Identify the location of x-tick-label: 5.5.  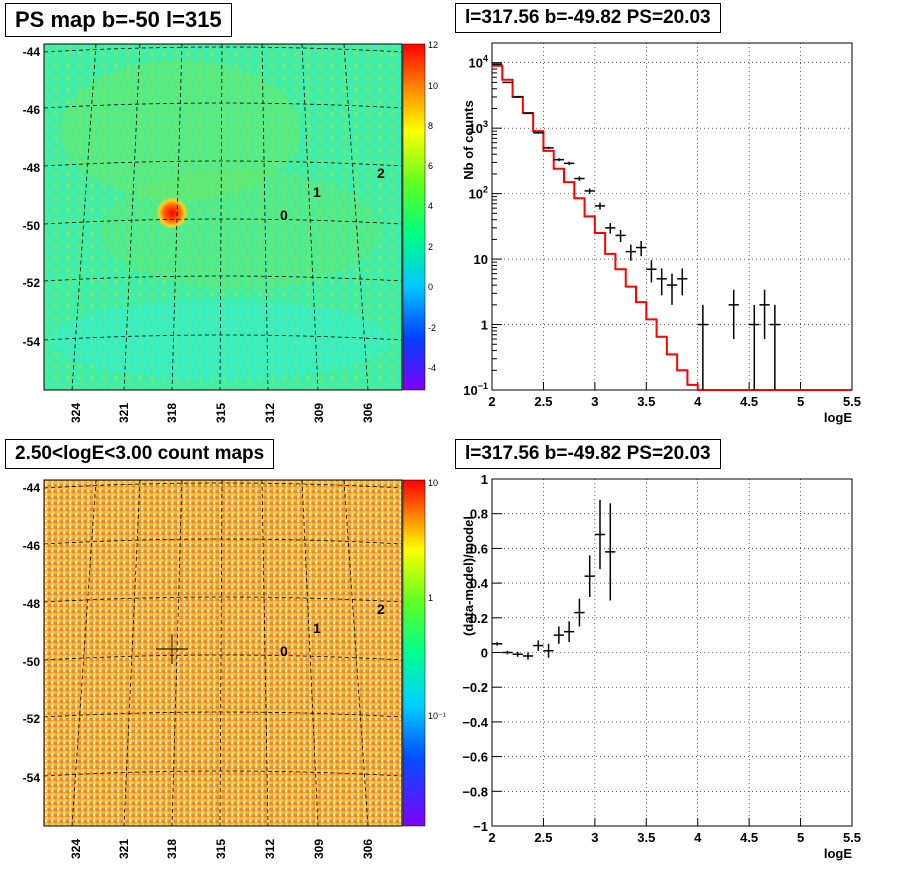
(852, 837).